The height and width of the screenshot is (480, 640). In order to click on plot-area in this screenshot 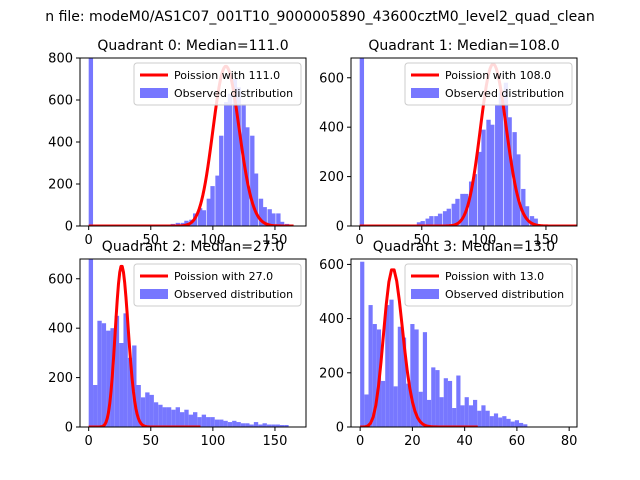, I will do `click(191, 142)`.